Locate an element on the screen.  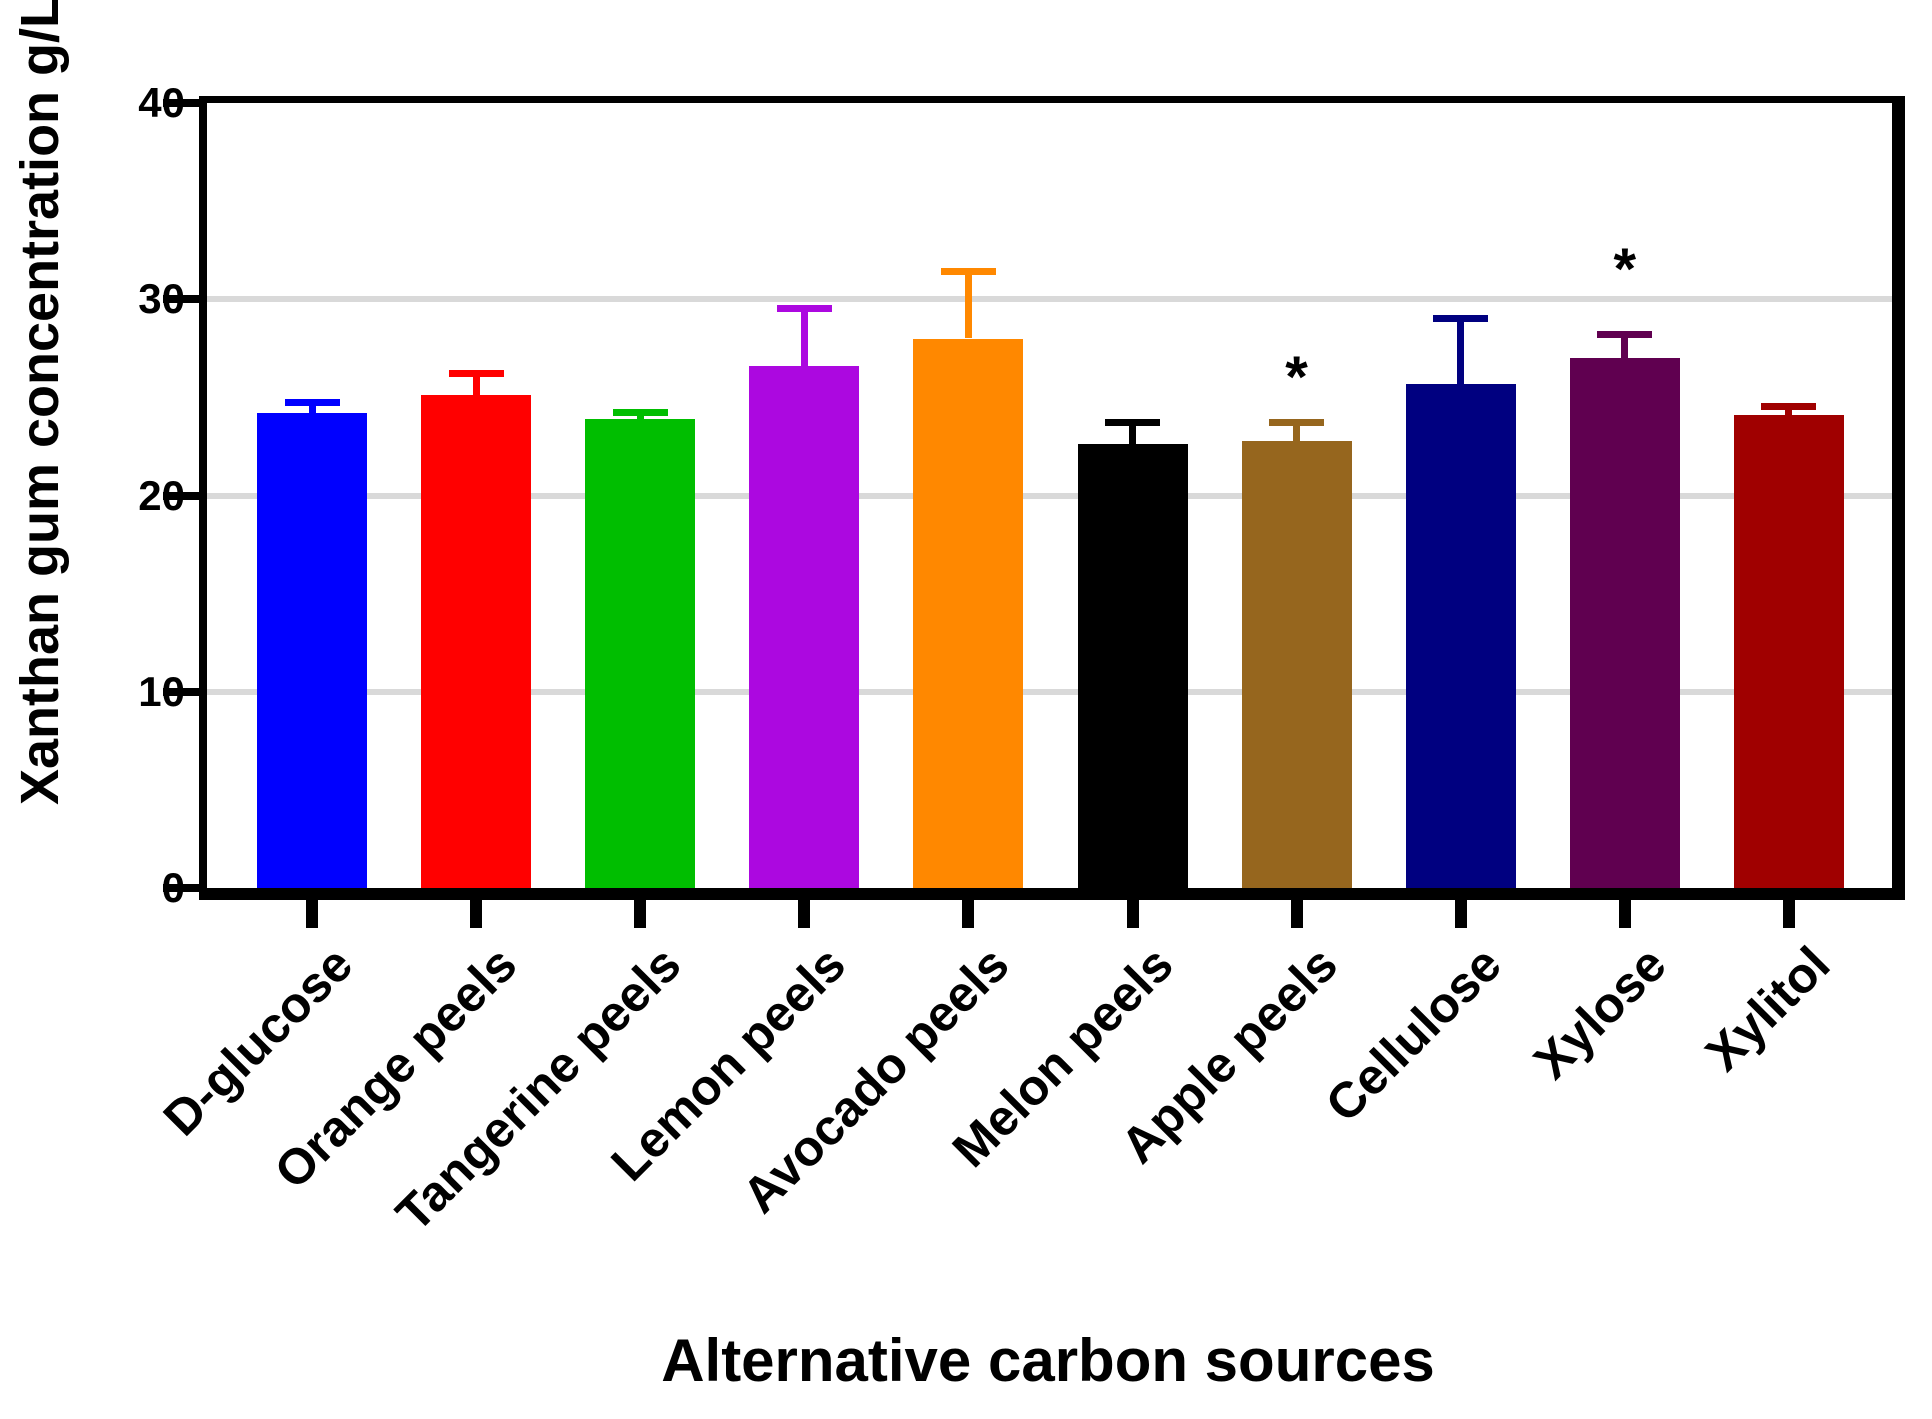
y-tick-label-40: 40 is located at coordinates (161, 102).